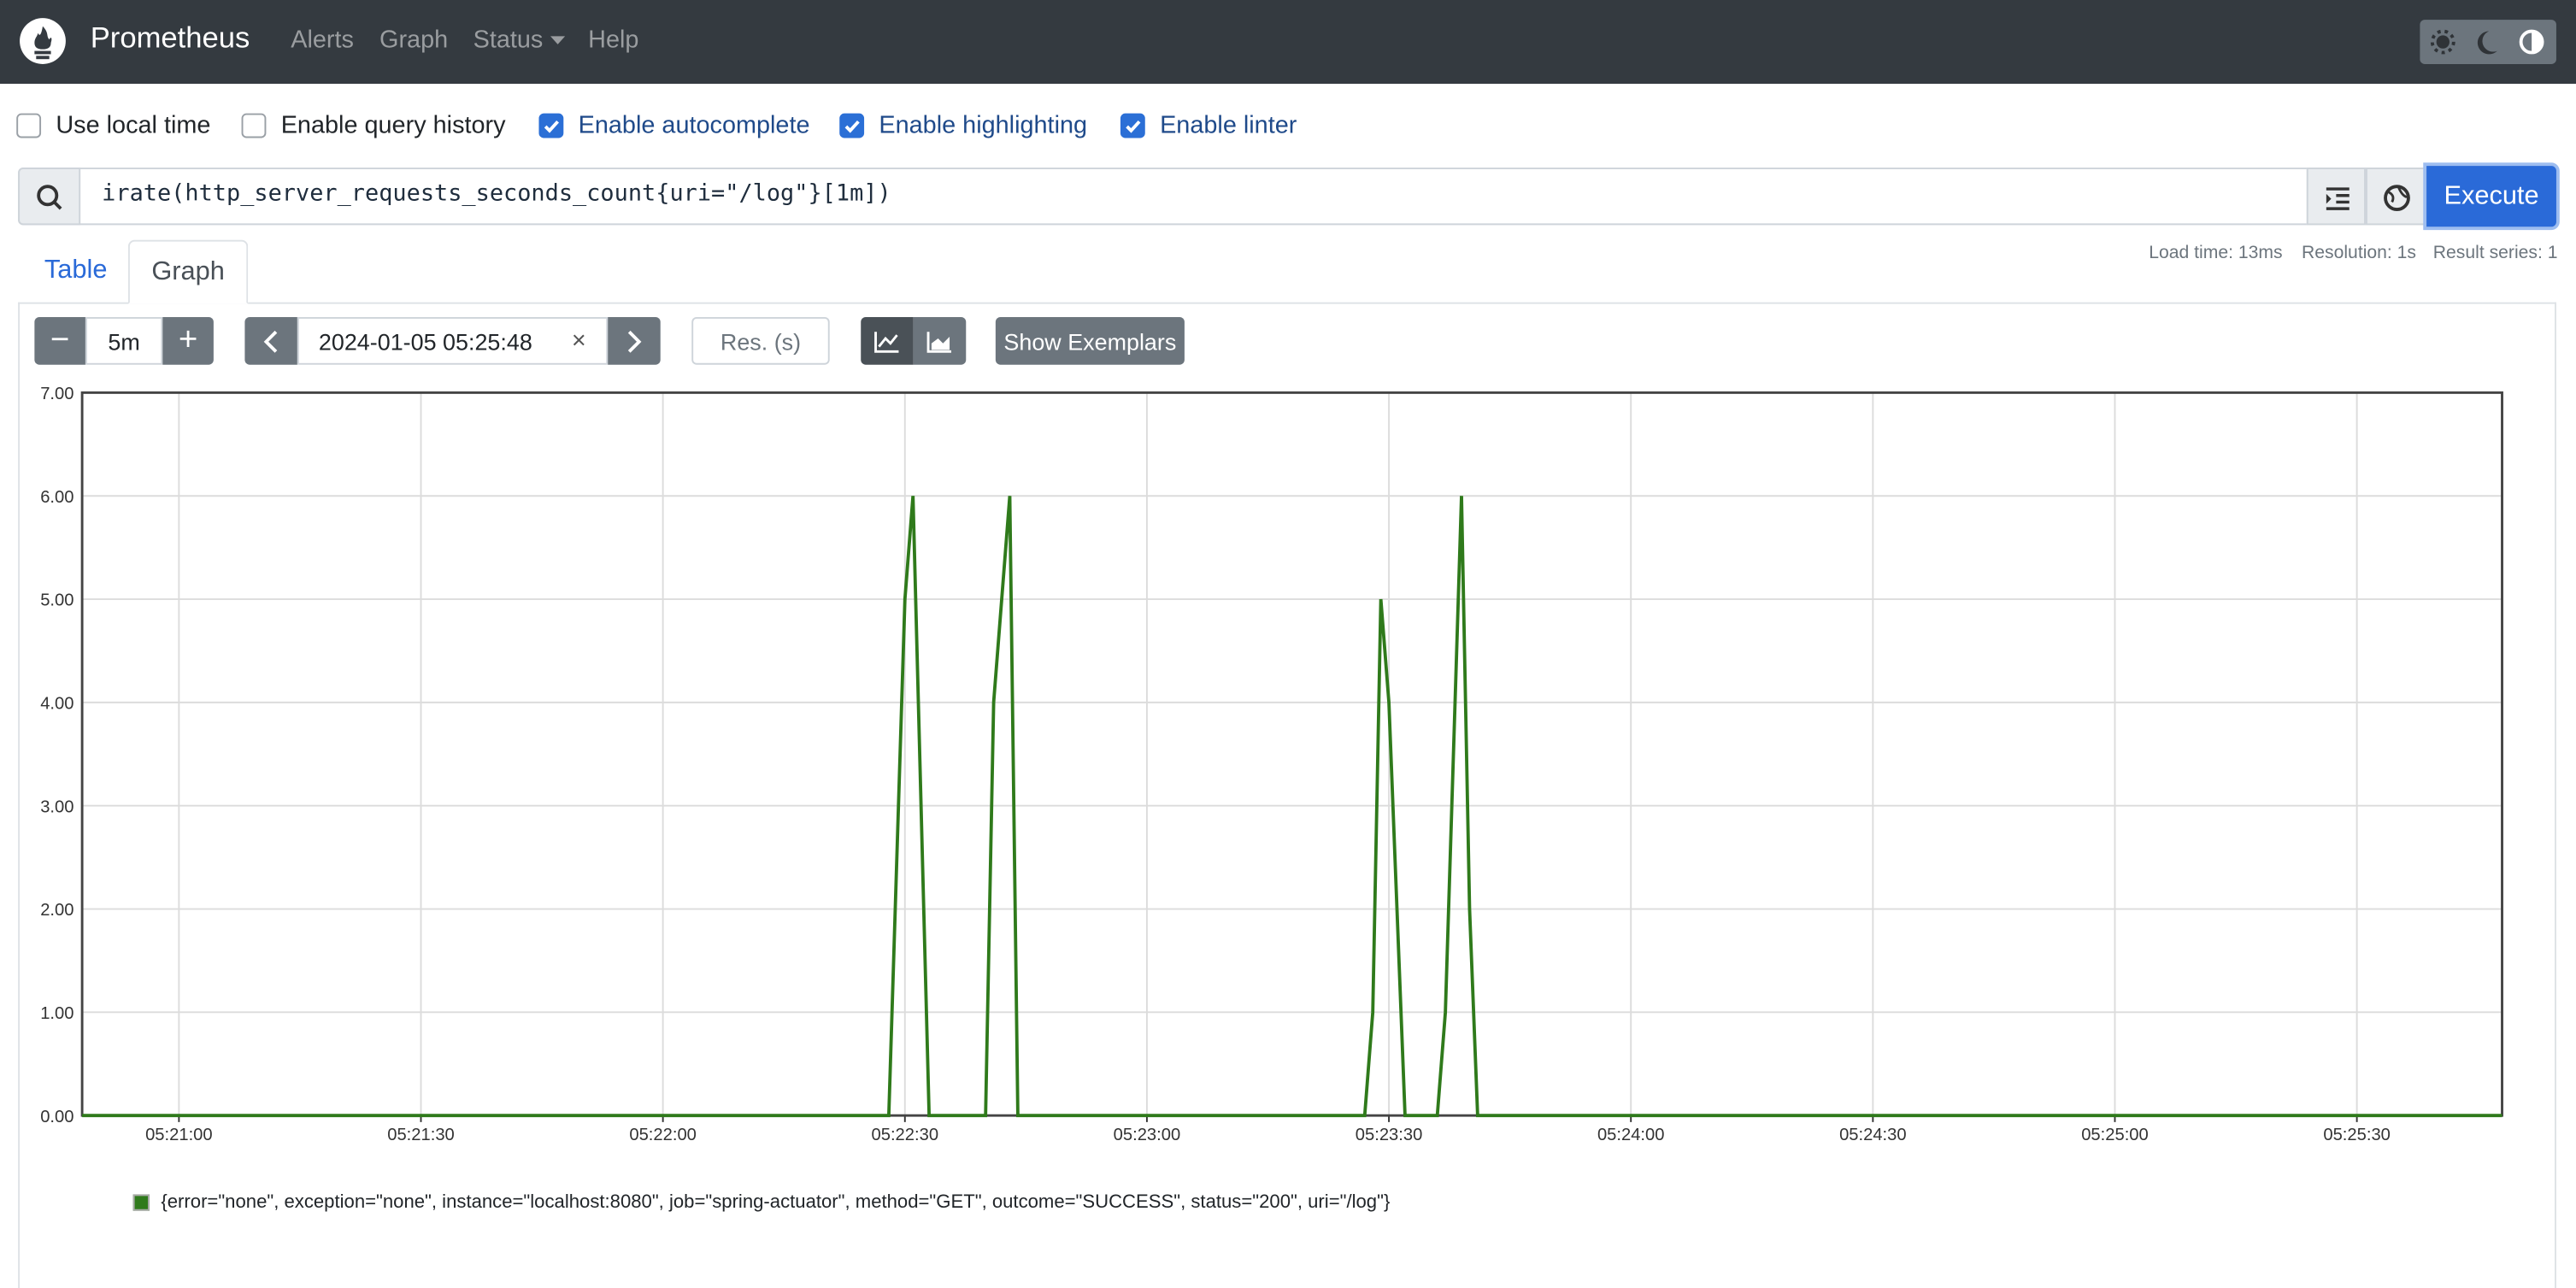  What do you see at coordinates (49, 197) in the screenshot?
I see `search-icon` at bounding box center [49, 197].